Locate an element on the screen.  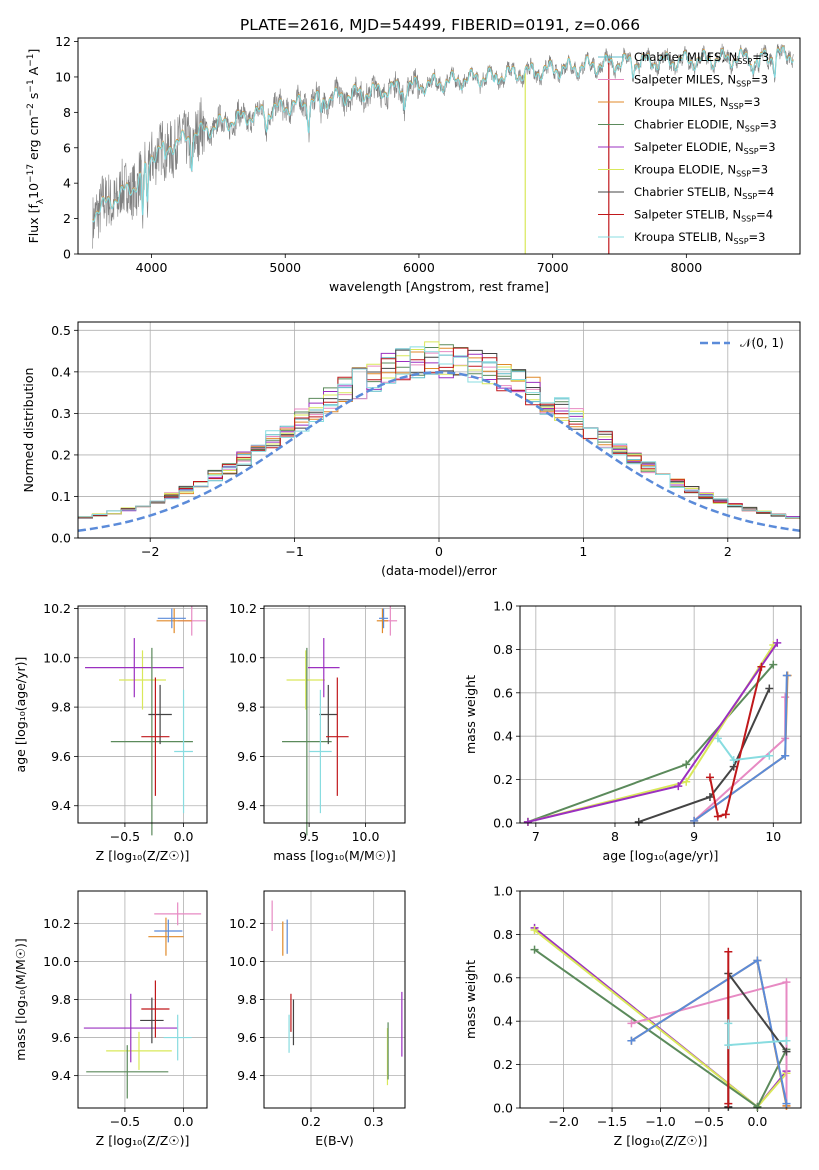
legend-entry: Chabrier STELIB, NSSP=4 is located at coordinates (704, 193).